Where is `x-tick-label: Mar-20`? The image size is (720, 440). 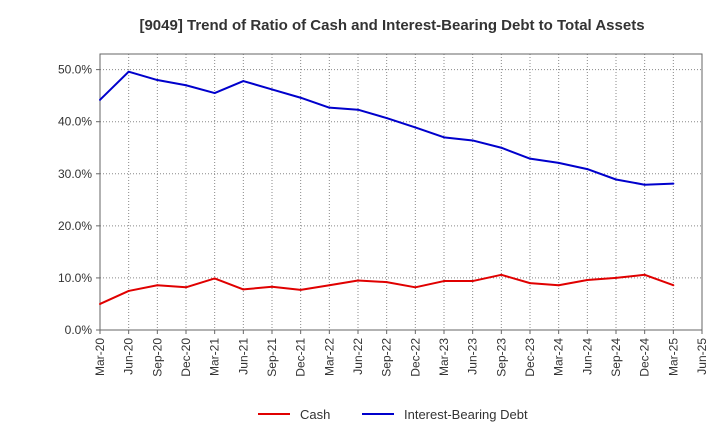
x-tick-label: Mar-20 is located at coordinates (100, 357).